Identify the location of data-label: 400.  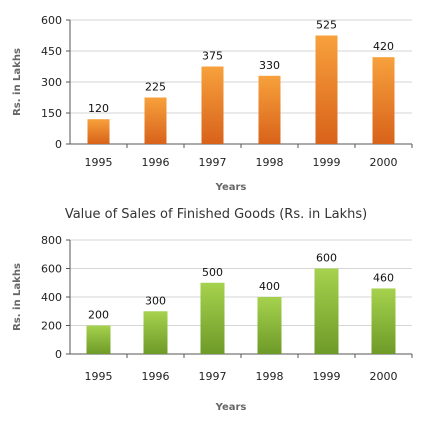
(269, 286).